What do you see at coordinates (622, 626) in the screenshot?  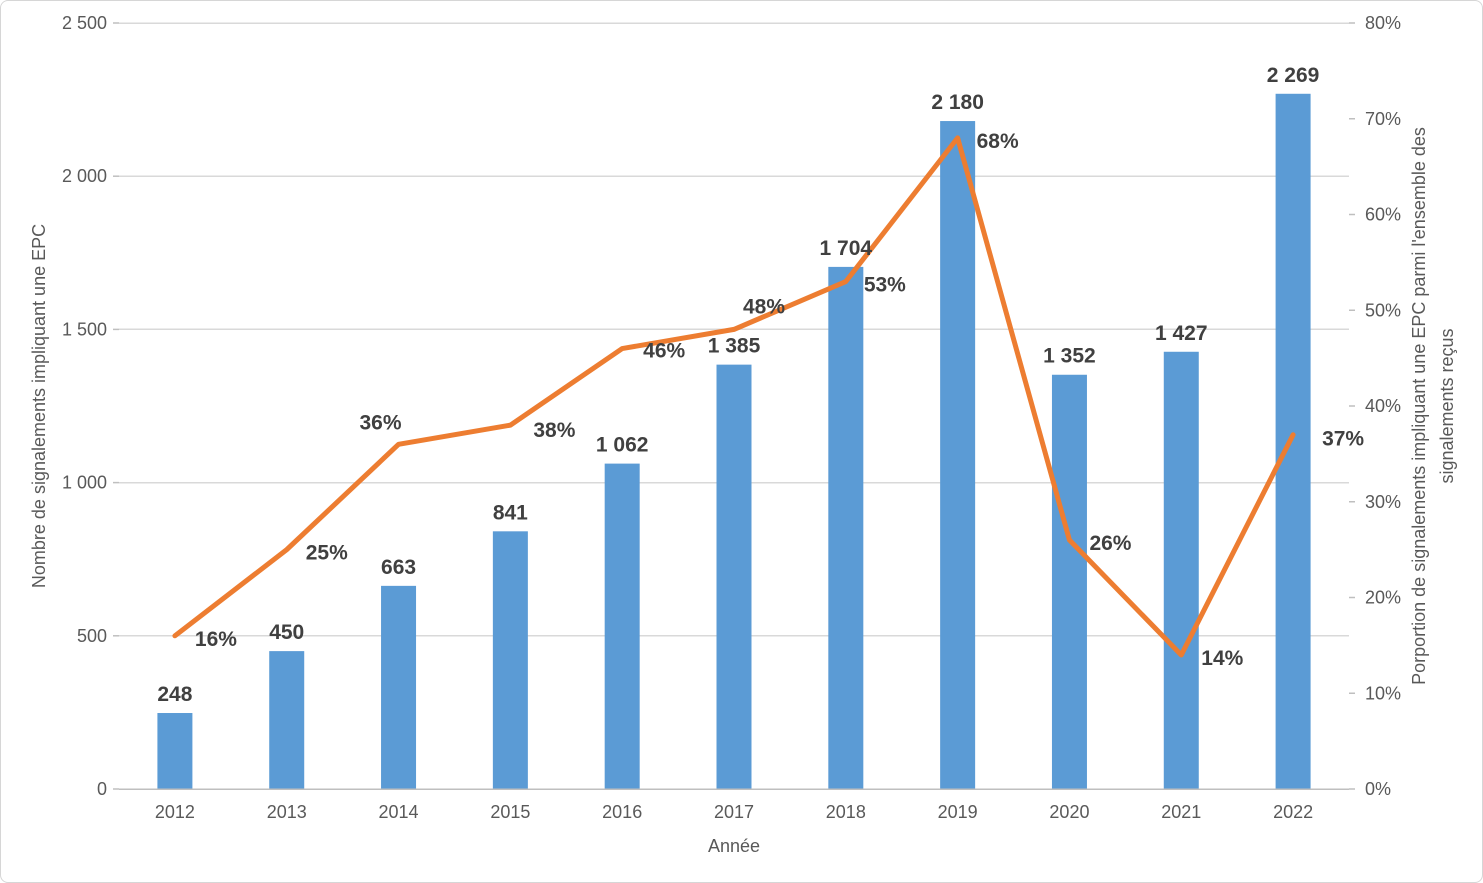 I see `bar-2016` at bounding box center [622, 626].